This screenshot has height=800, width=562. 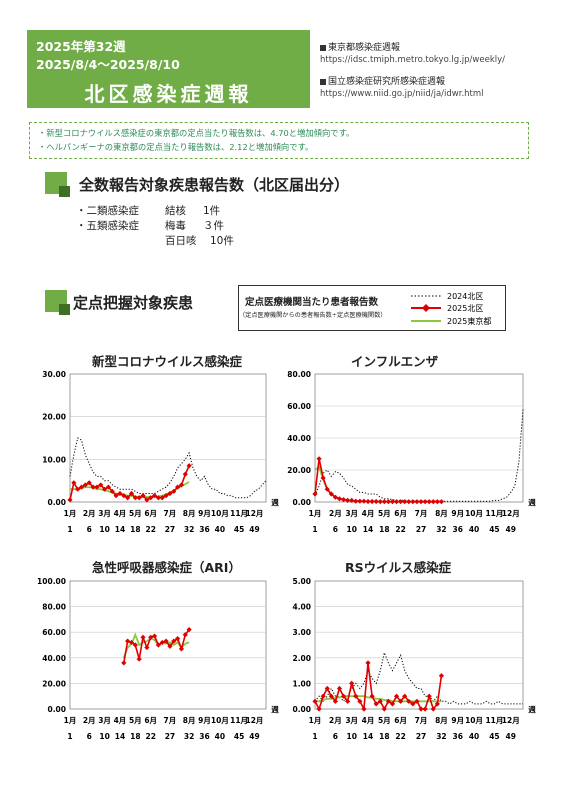 What do you see at coordinates (214, 185) in the screenshot?
I see `section-title-full-report: 全数報告対象疾患報告数（北区届出分）` at bounding box center [214, 185].